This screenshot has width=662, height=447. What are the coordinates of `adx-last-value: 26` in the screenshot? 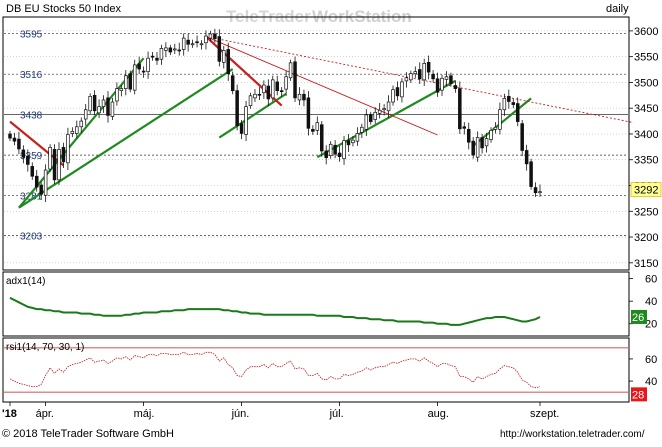 It's located at (638, 318).